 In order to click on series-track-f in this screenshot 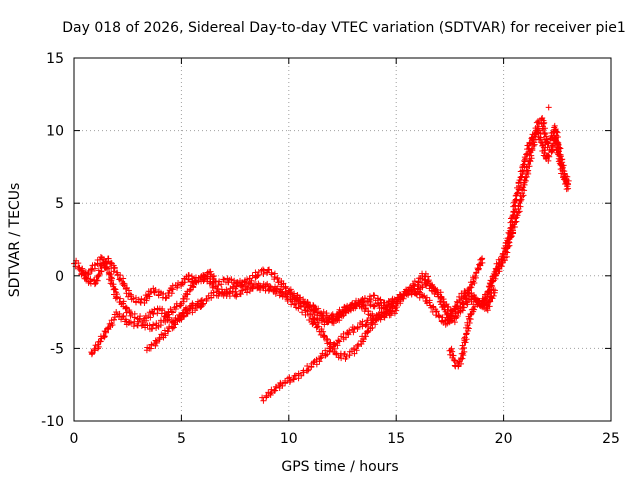, I will do `click(353, 333)`.